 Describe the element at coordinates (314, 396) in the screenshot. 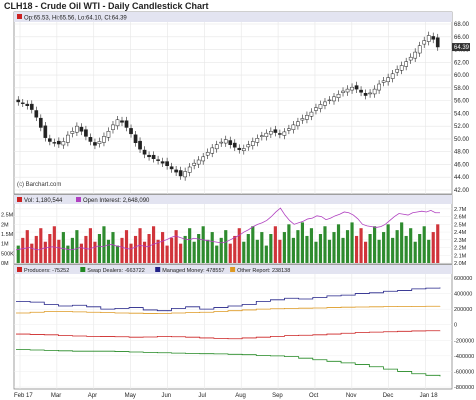

I see `x-tick-label: Oct` at that location.